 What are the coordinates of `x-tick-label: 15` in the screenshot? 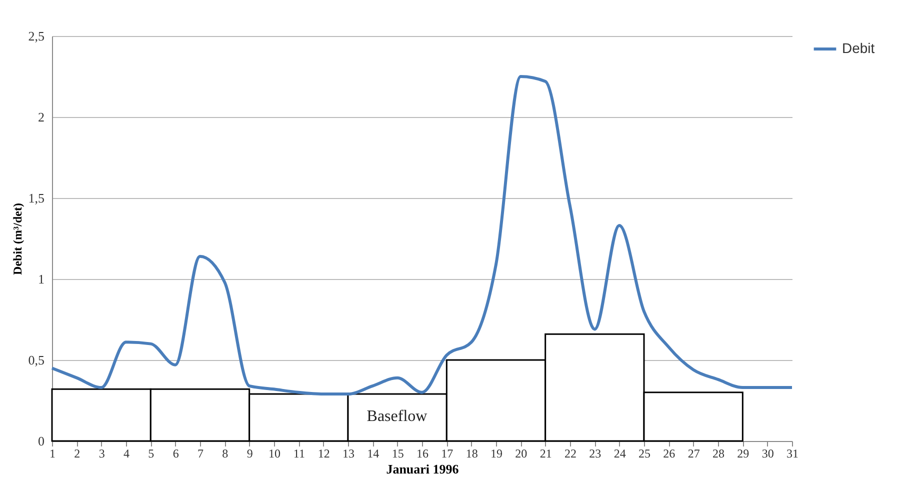 It's located at (398, 453).